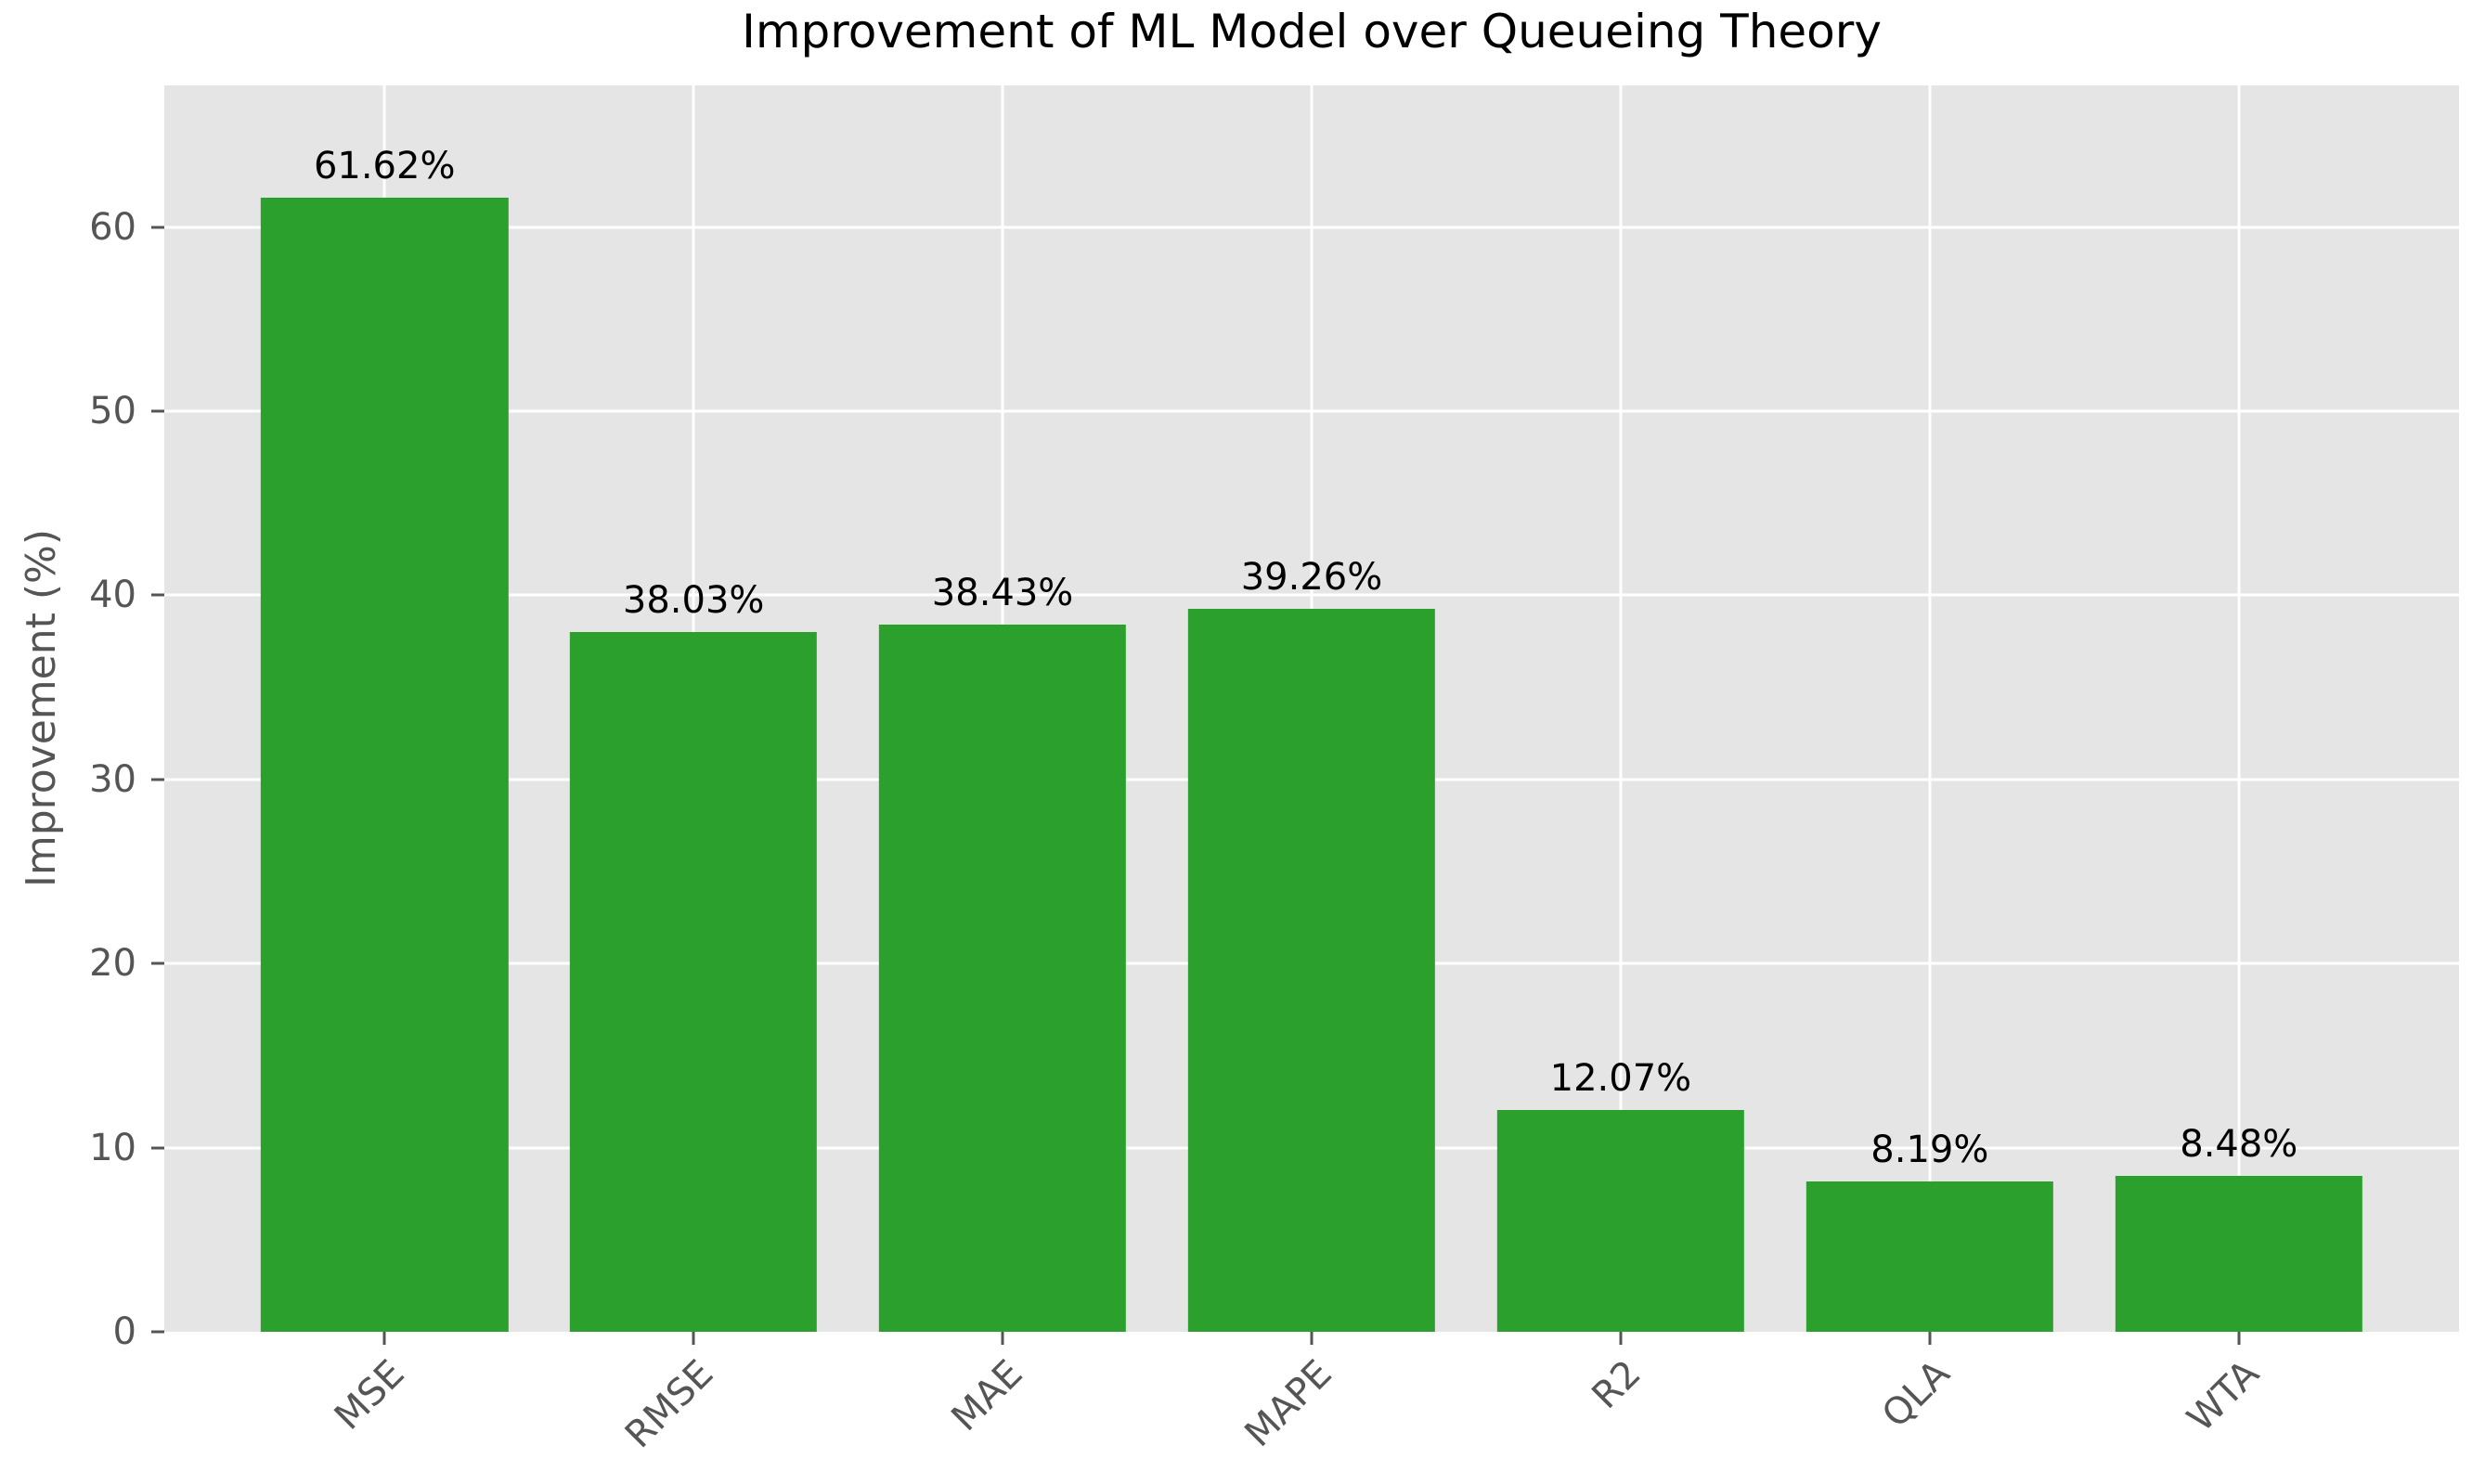 This screenshot has height=1484, width=2485. What do you see at coordinates (112, 779) in the screenshot?
I see `y-tick-label: 30` at bounding box center [112, 779].